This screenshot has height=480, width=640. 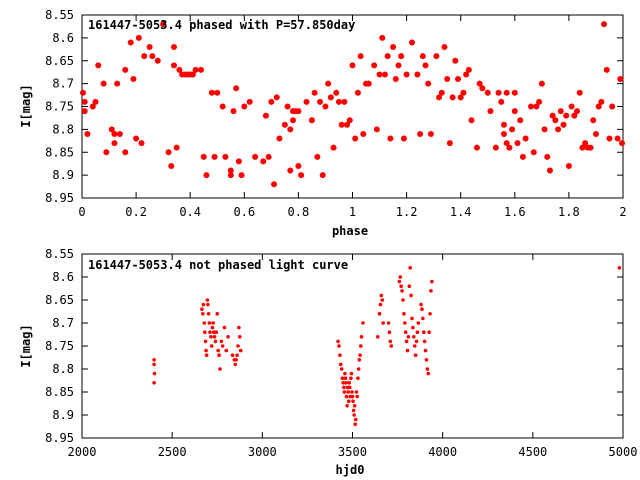 I want to click on phased-y-tick-label: 8.75, so click(x=59, y=107).